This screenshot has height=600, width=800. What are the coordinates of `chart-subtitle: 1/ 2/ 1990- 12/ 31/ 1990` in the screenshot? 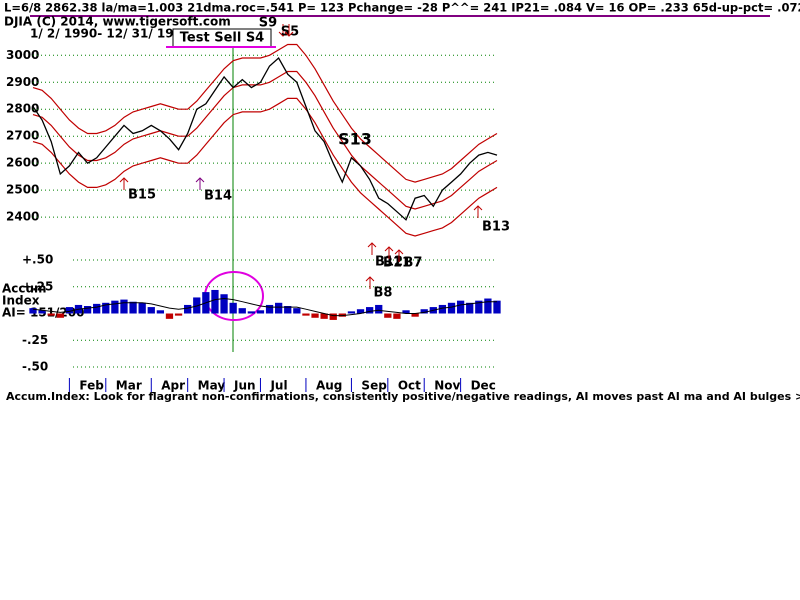 It's located at (110, 34).